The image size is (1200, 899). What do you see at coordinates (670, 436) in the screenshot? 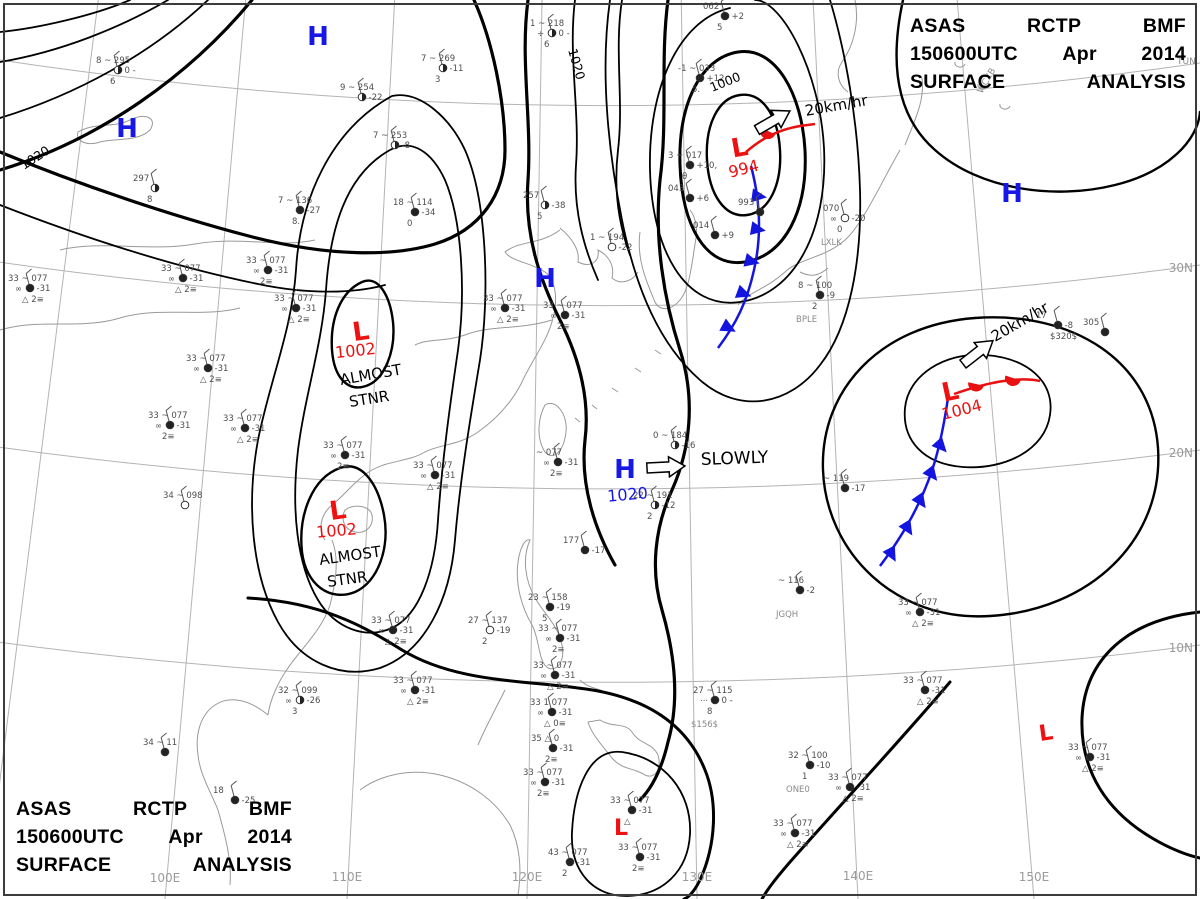
I see `station-text-top: 0 ~ 184` at bounding box center [670, 436].